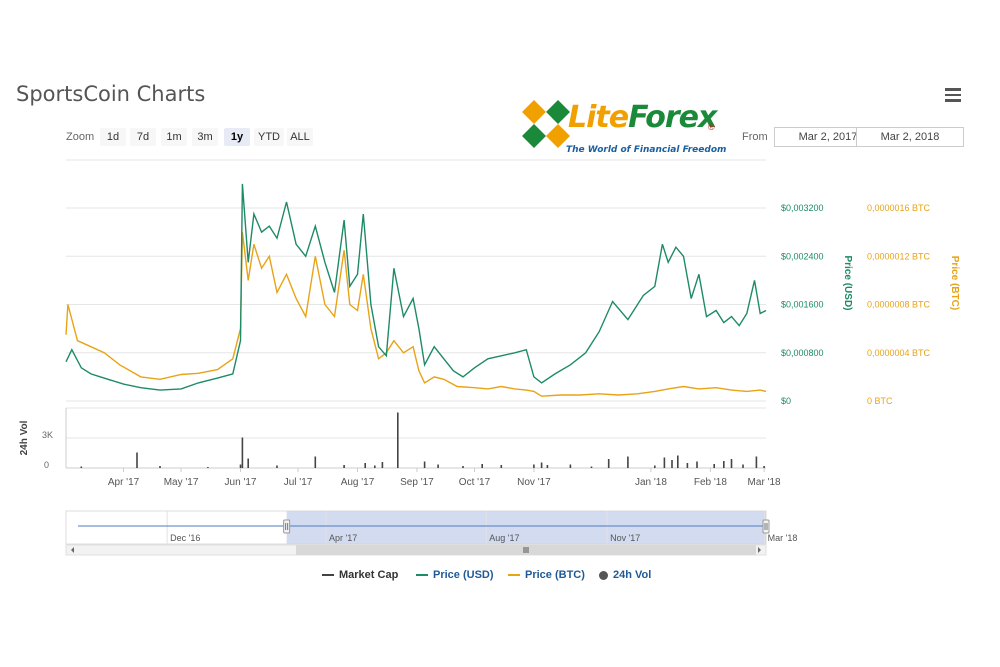 Image resolution: width=1000 pixels, height=667 pixels. Describe the element at coordinates (603, 575) in the screenshot. I see `legend-circle-icon` at that location.